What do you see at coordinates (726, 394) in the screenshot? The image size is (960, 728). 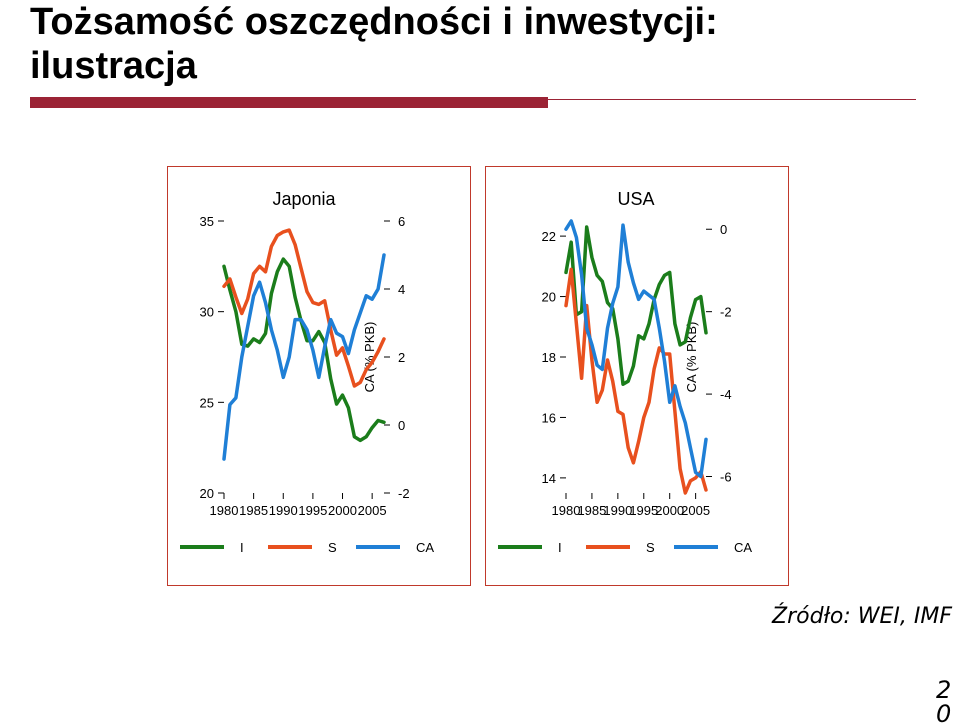 I see `y-right-tick-label: -4` at bounding box center [726, 394].